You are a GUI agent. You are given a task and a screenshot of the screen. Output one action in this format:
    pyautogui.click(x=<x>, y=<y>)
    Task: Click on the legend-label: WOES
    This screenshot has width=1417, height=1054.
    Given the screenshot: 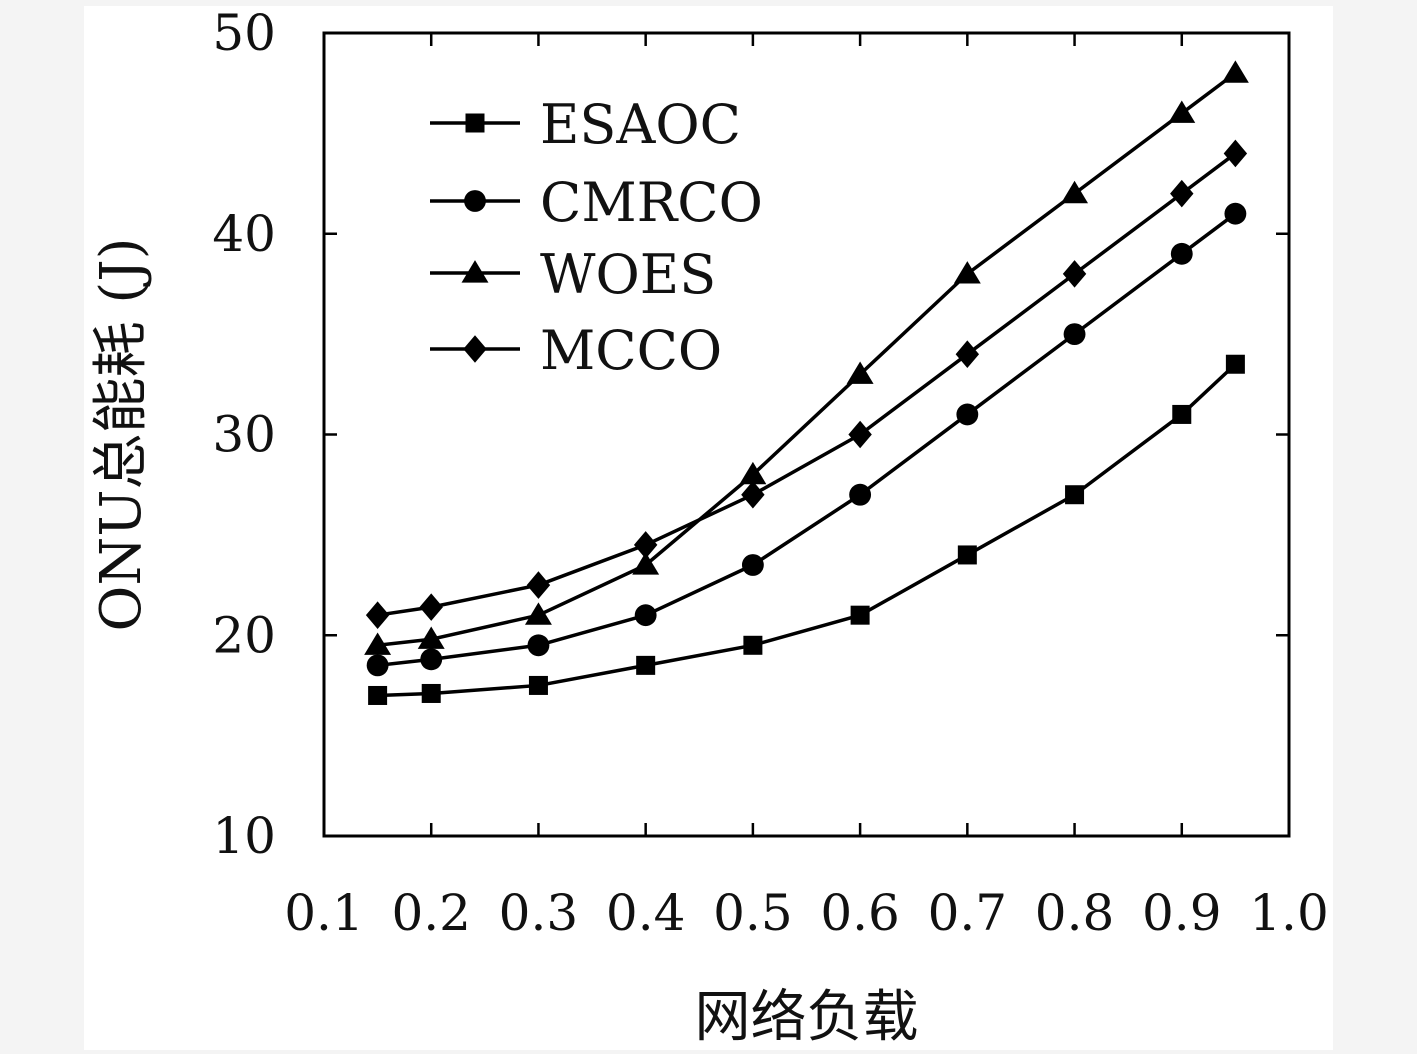 What is the action you would take?
    pyautogui.click(x=628, y=274)
    